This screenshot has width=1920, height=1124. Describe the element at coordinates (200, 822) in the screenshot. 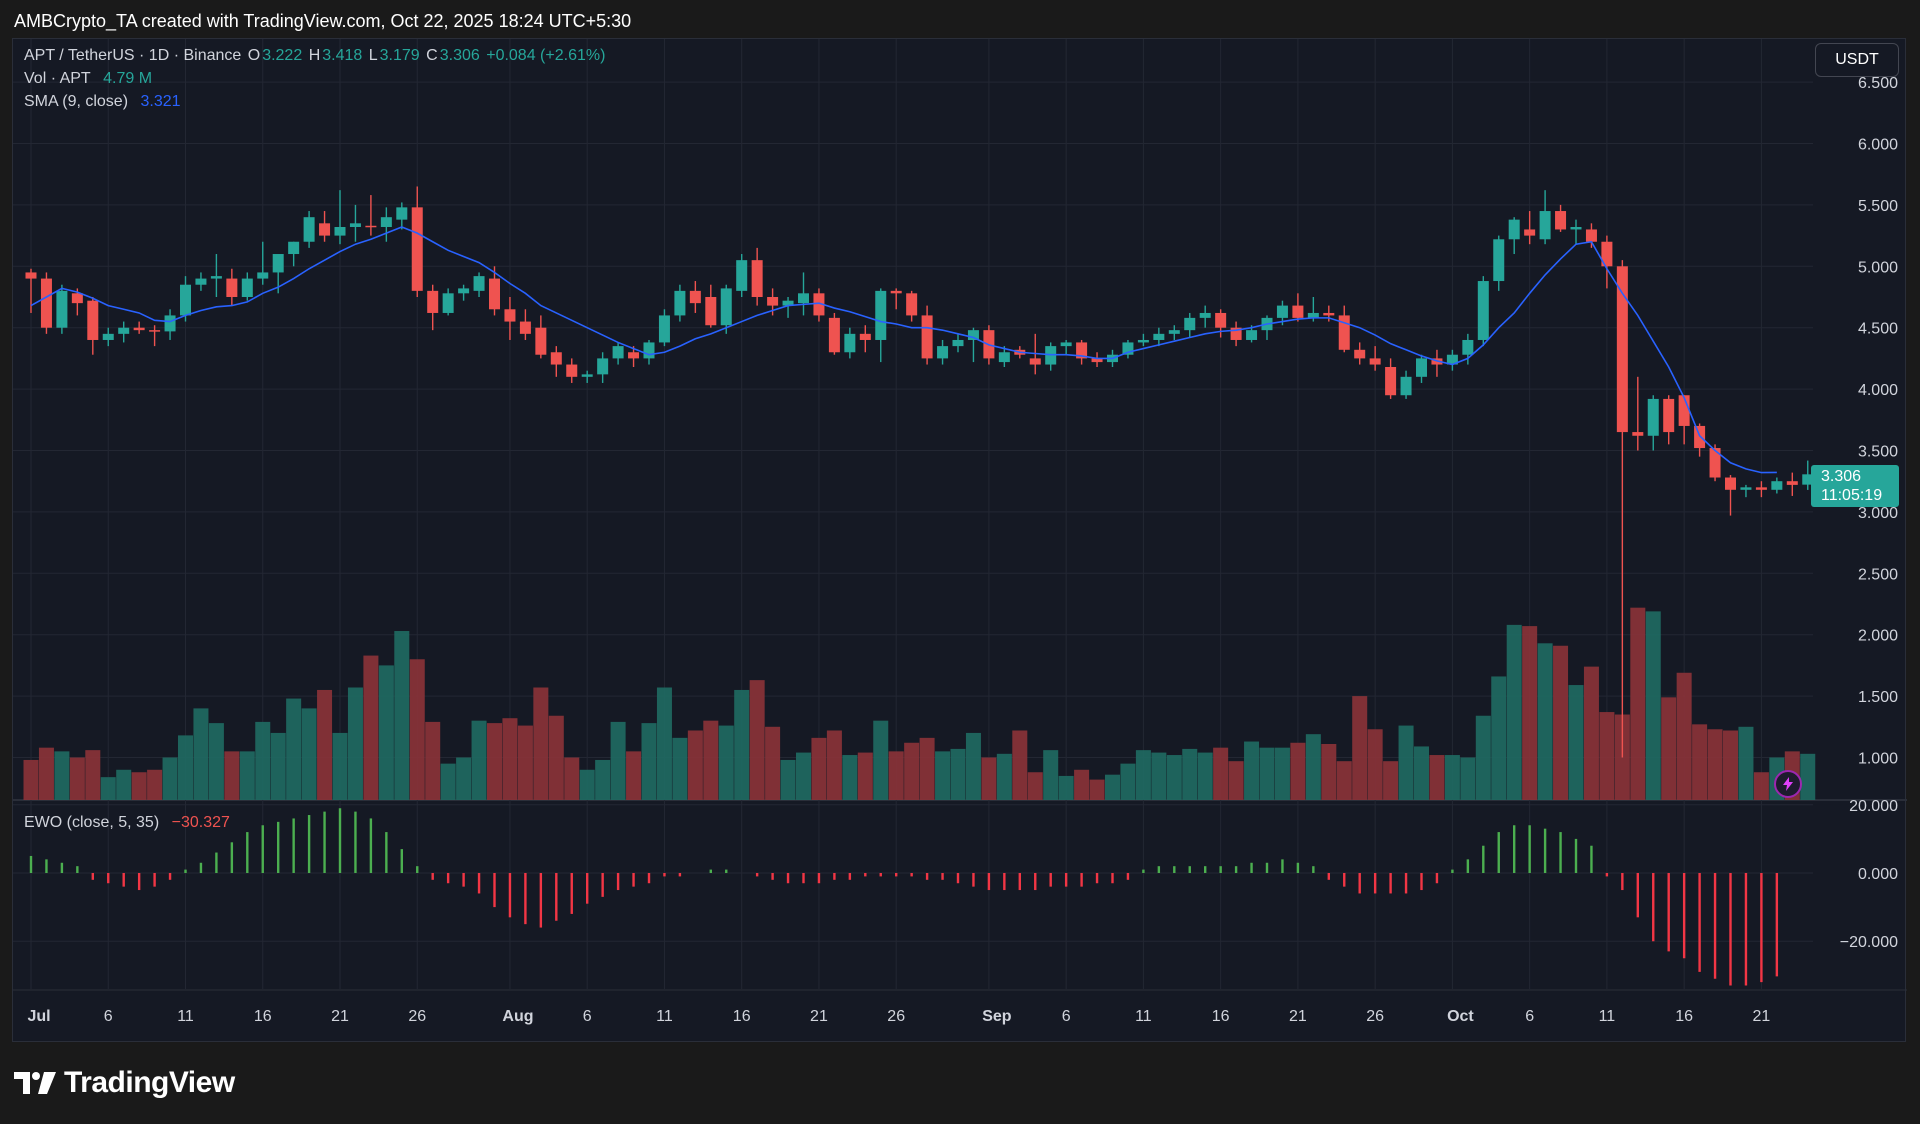

I see `ewo-value: −30.327` at that location.